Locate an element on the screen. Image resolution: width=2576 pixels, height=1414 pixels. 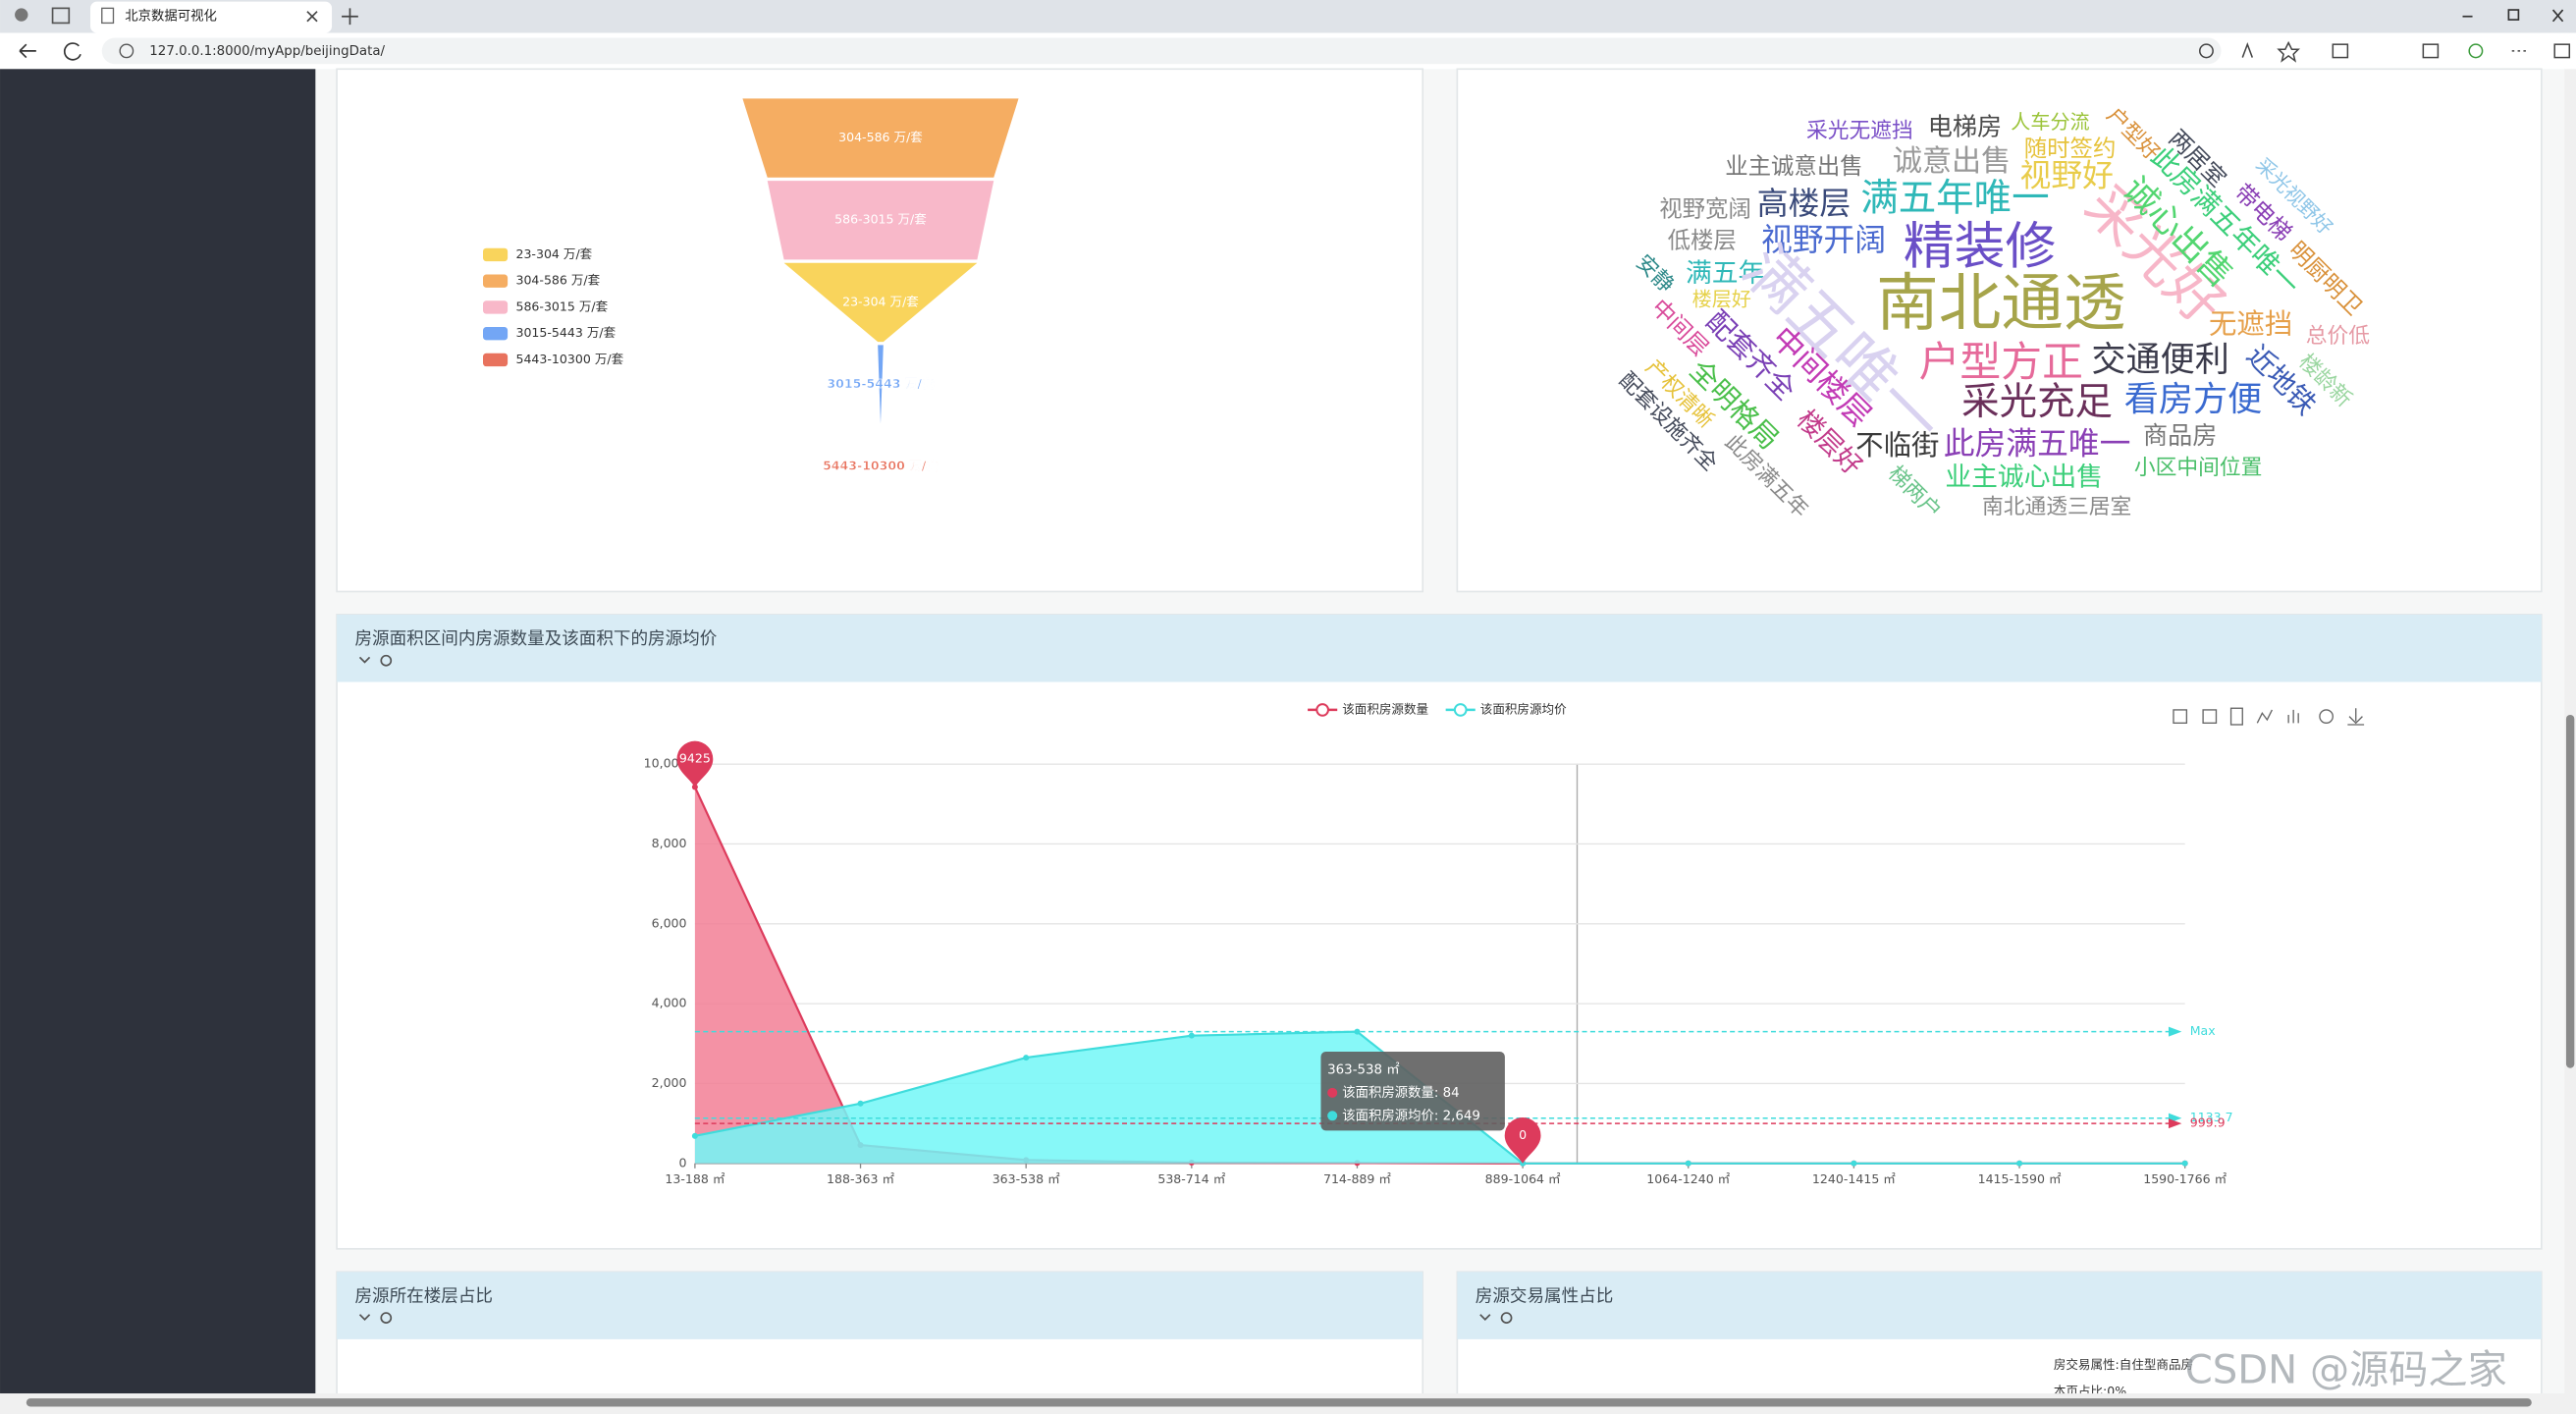
word: 南北通透三居室 is located at coordinates (2056, 507).